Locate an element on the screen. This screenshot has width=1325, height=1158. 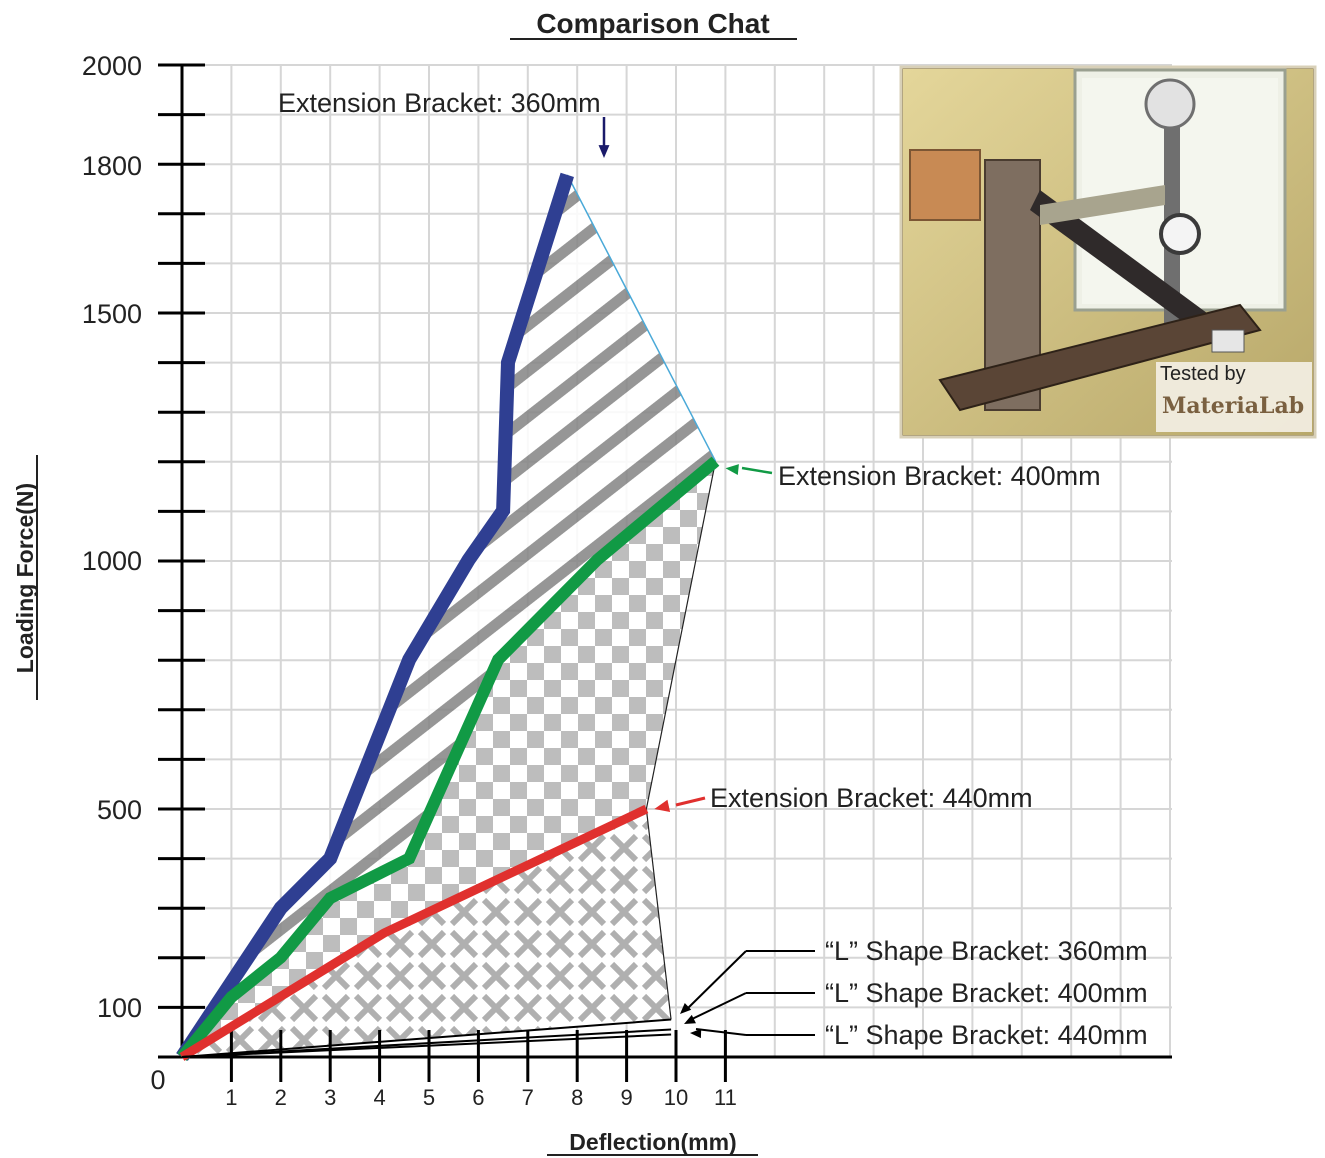
series-annotation-label: Extension Bracket: 360mm is located at coordinates (439, 103).